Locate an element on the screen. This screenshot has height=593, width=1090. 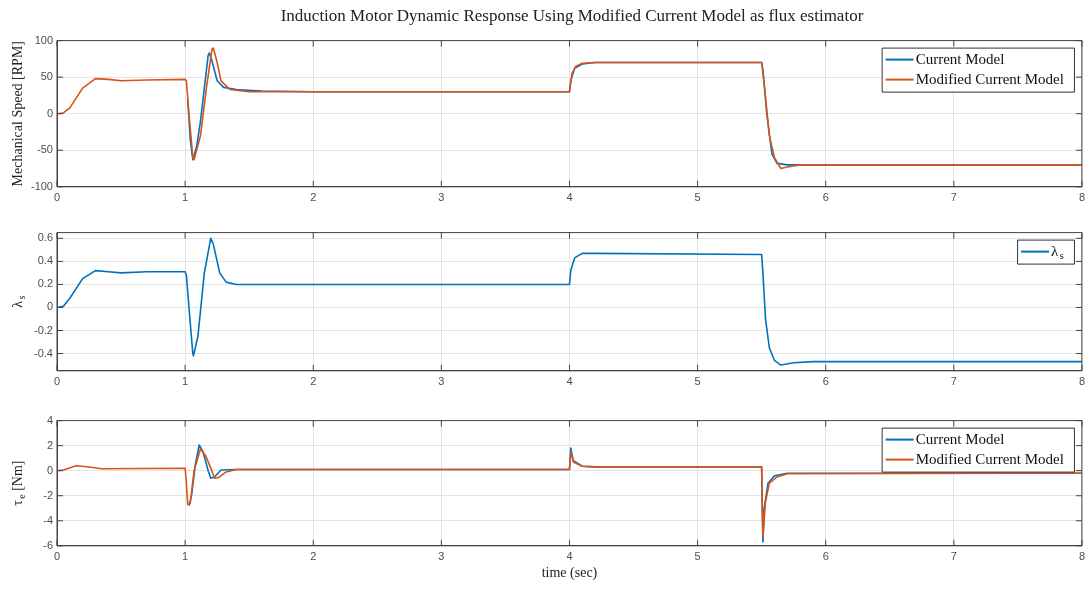
y-axis-title: λs is located at coordinates (18, 301).